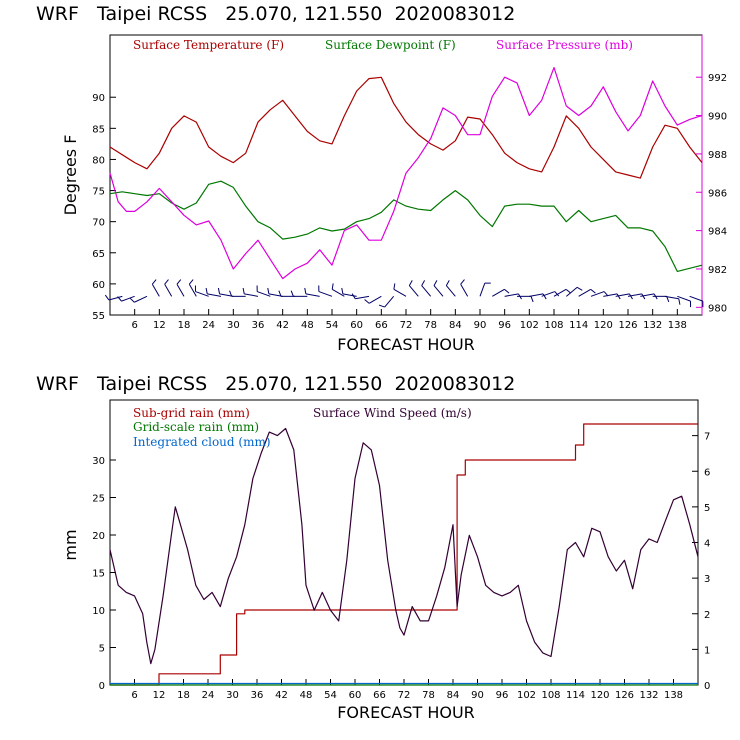 Image resolution: width=740 pixels, height=740 pixels. I want to click on bottom-y-ticks: 0 5 10 15 20 25 30, so click(104, 574).